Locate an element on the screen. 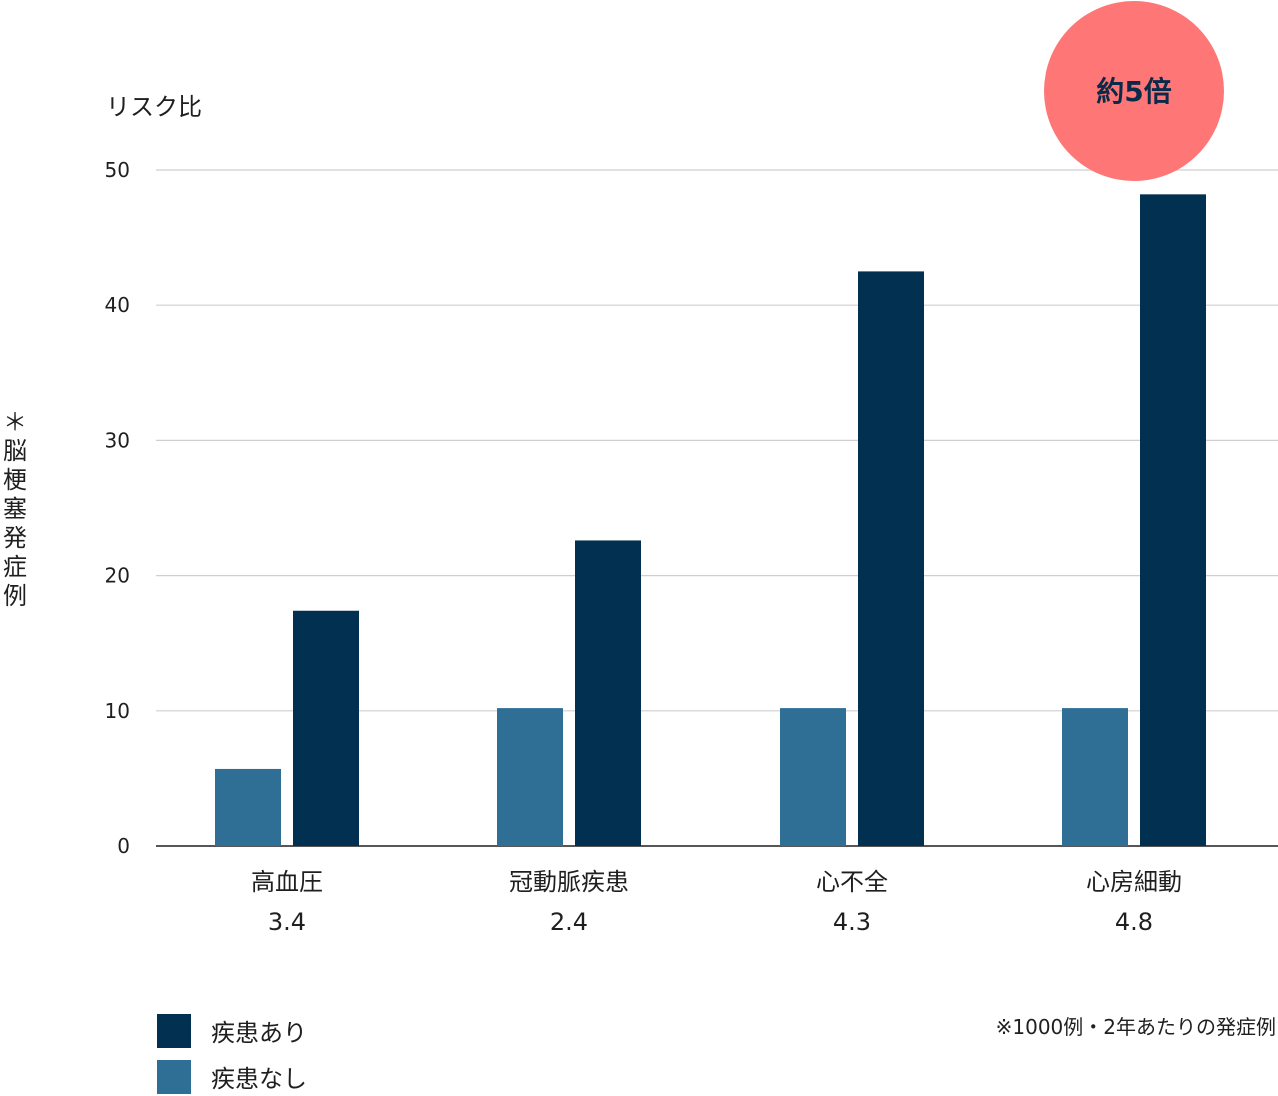 Image resolution: width=1278 pixels, height=1096 pixels. risk-ratio-label: 4.3 is located at coordinates (852, 922).